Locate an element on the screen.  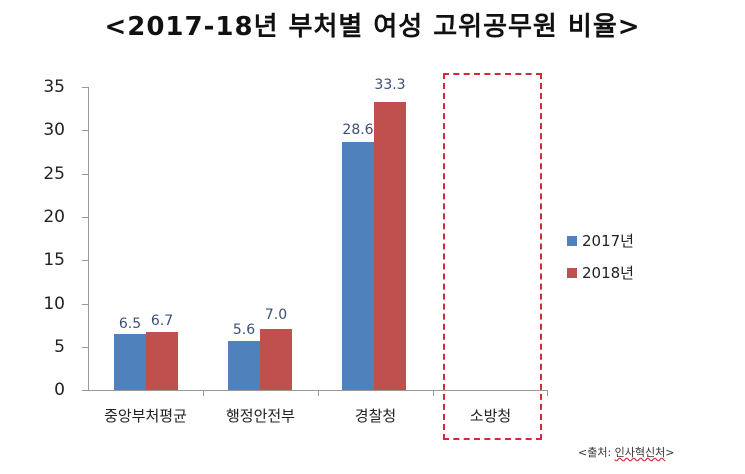
bar-2017-police is located at coordinates (358, 266).